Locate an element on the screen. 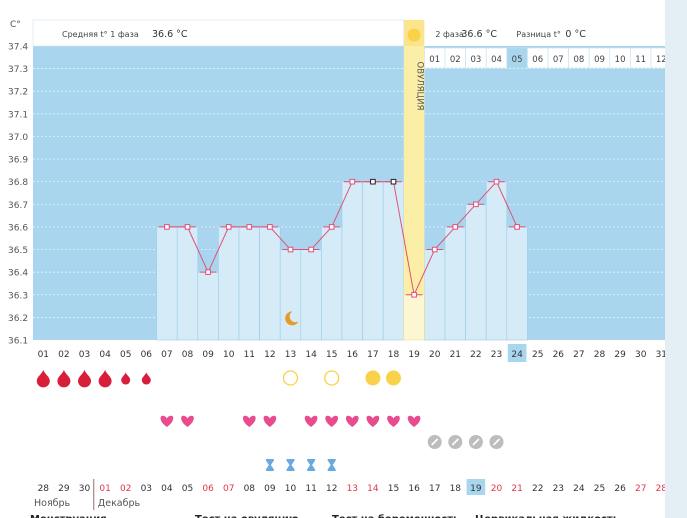  day-label: 28 is located at coordinates (600, 355).